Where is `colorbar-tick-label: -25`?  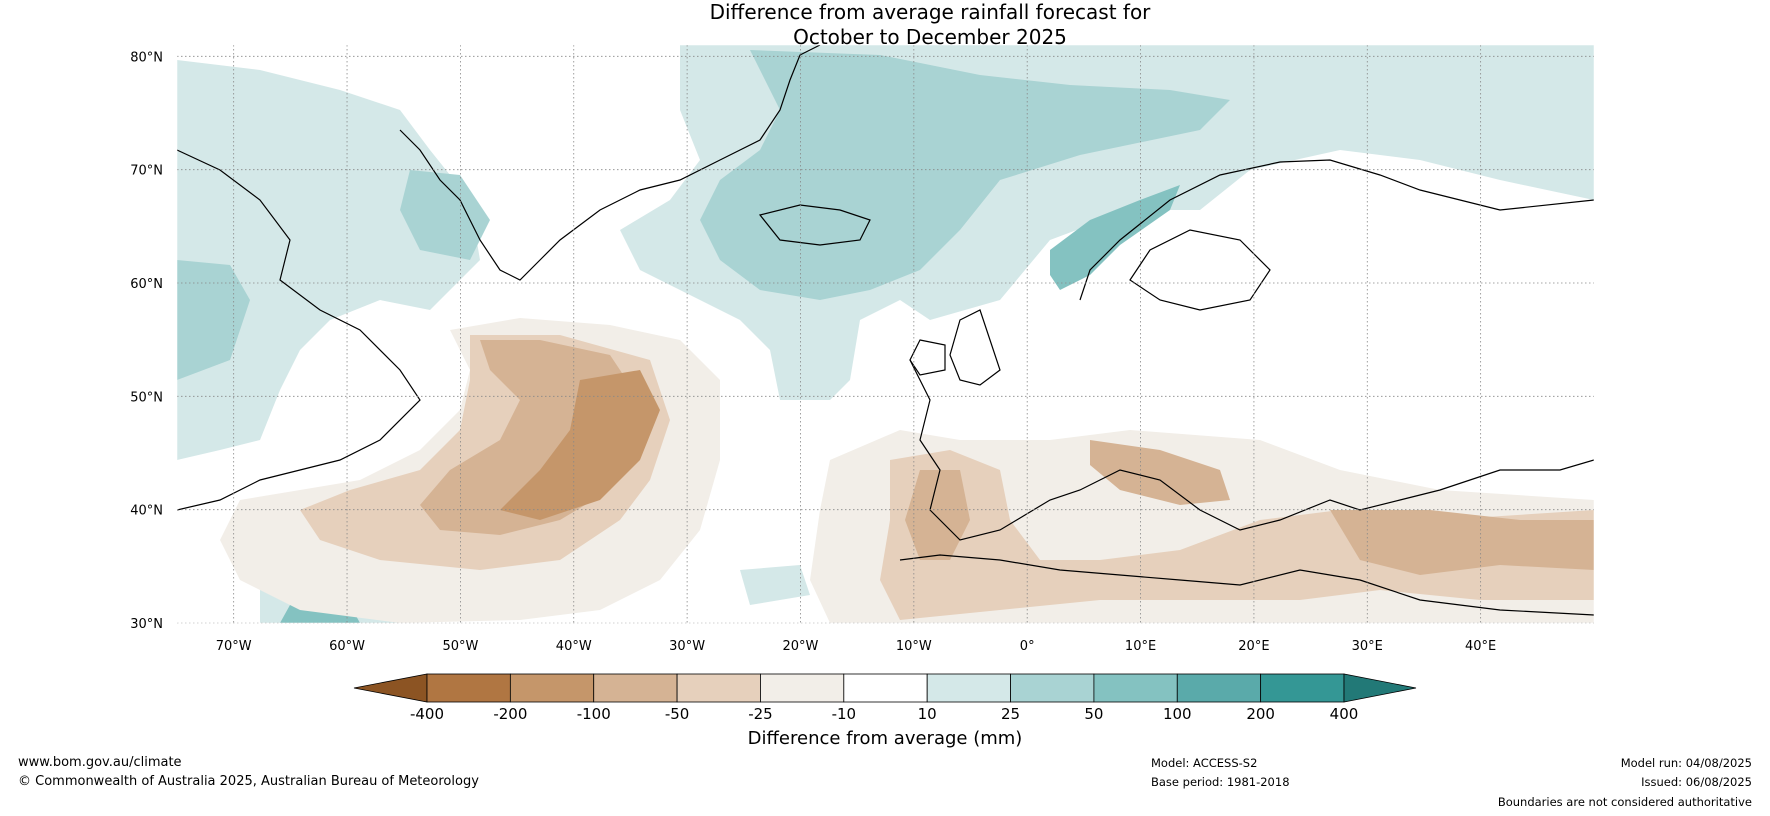 colorbar-tick-label: -25 is located at coordinates (760, 714).